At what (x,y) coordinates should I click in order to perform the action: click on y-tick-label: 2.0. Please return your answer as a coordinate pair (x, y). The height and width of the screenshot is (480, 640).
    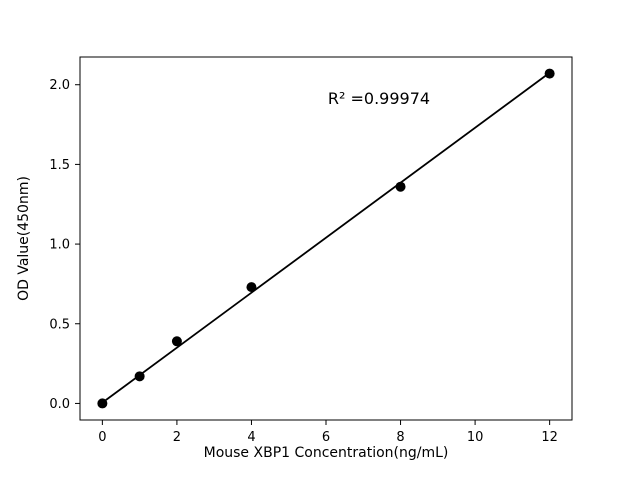
    Looking at the image, I should click on (59, 85).